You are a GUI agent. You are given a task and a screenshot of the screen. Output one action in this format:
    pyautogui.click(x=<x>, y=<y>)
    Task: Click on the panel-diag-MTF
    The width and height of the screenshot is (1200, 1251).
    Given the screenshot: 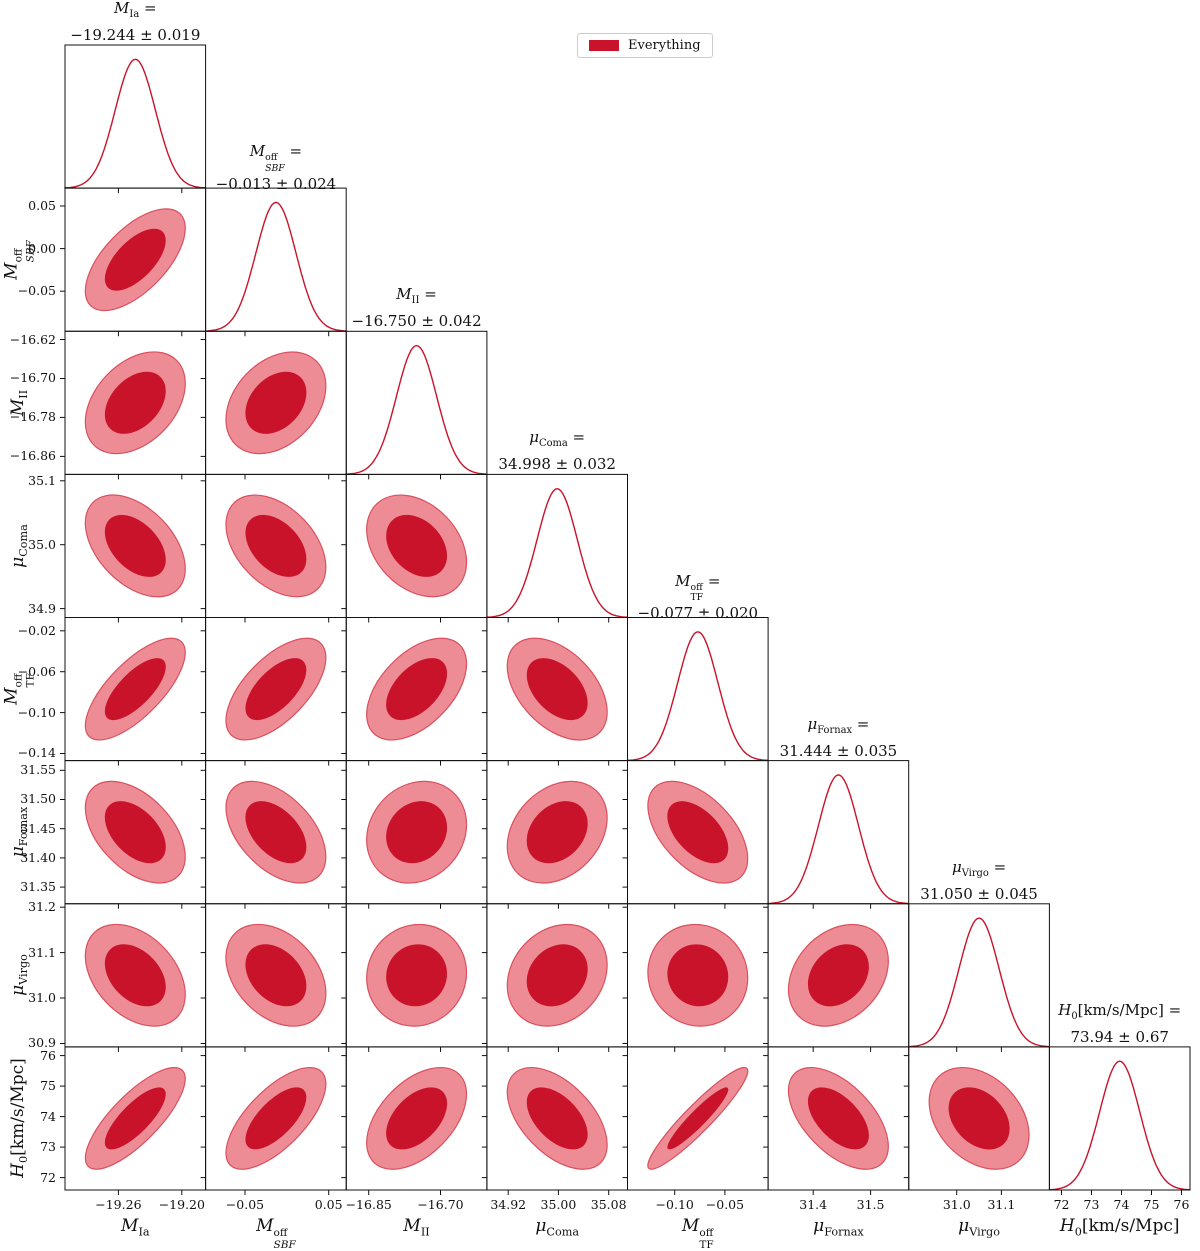 What is the action you would take?
    pyautogui.click(x=697, y=691)
    